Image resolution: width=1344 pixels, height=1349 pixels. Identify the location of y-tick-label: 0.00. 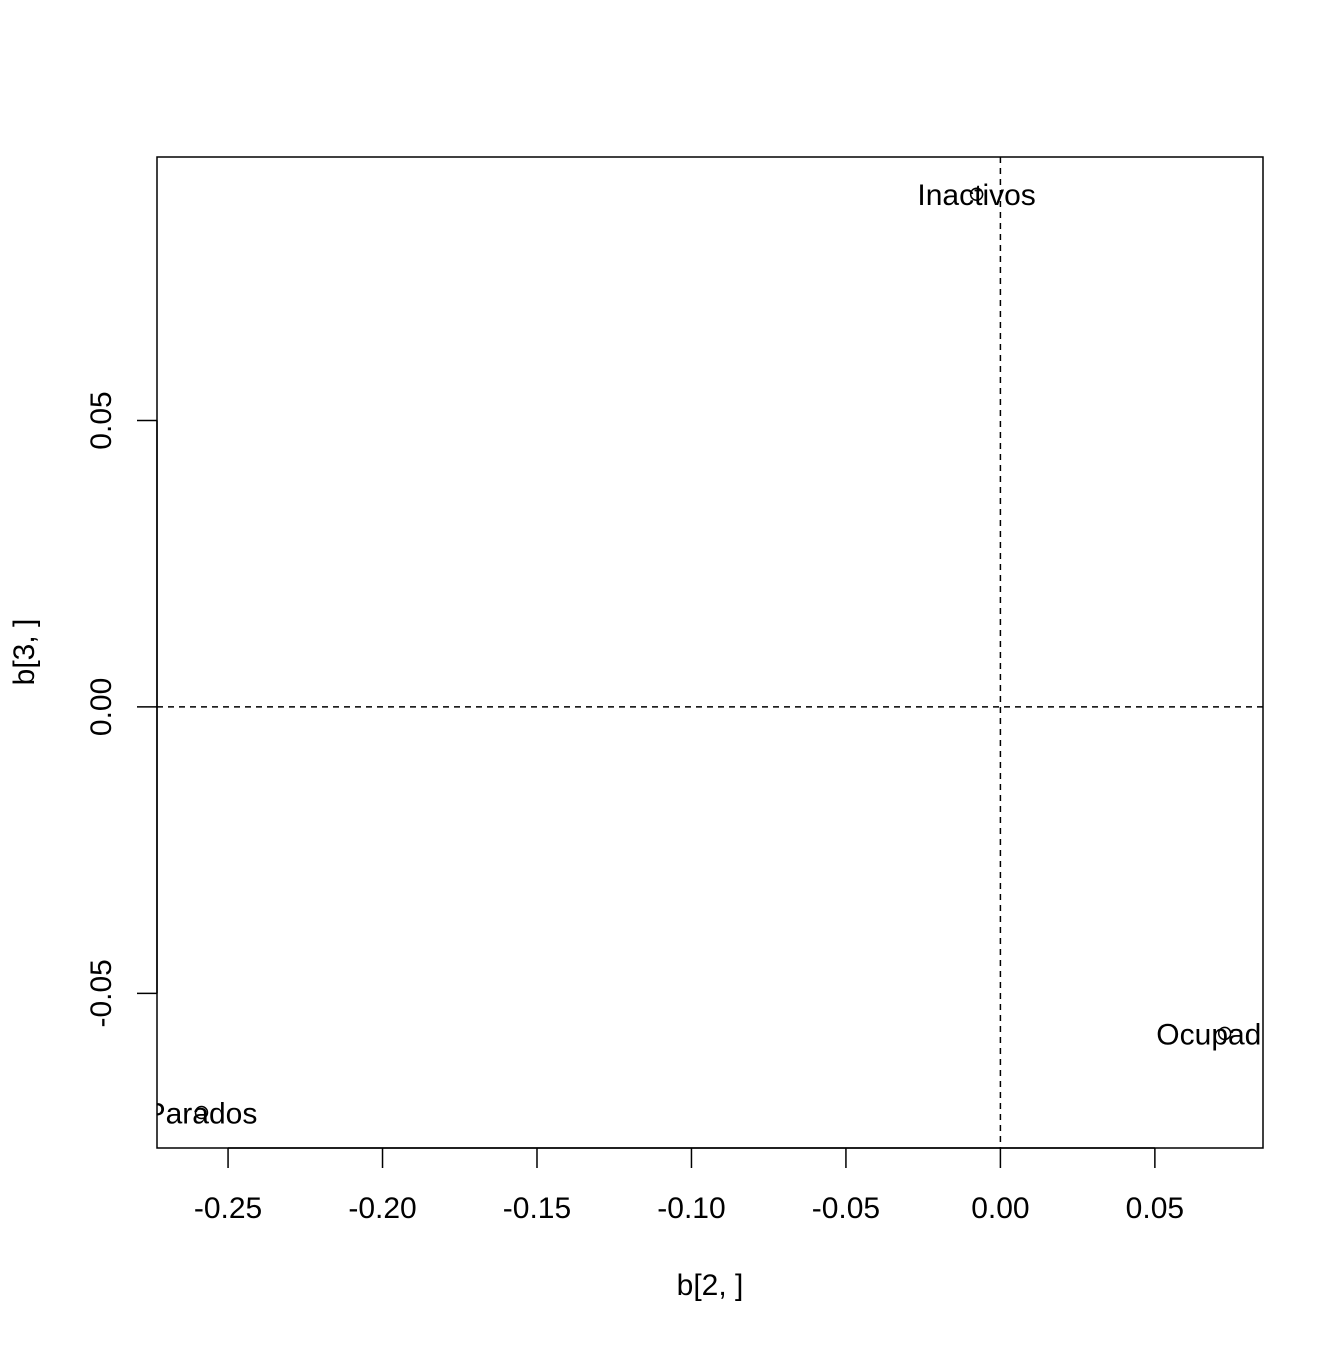
(101, 707).